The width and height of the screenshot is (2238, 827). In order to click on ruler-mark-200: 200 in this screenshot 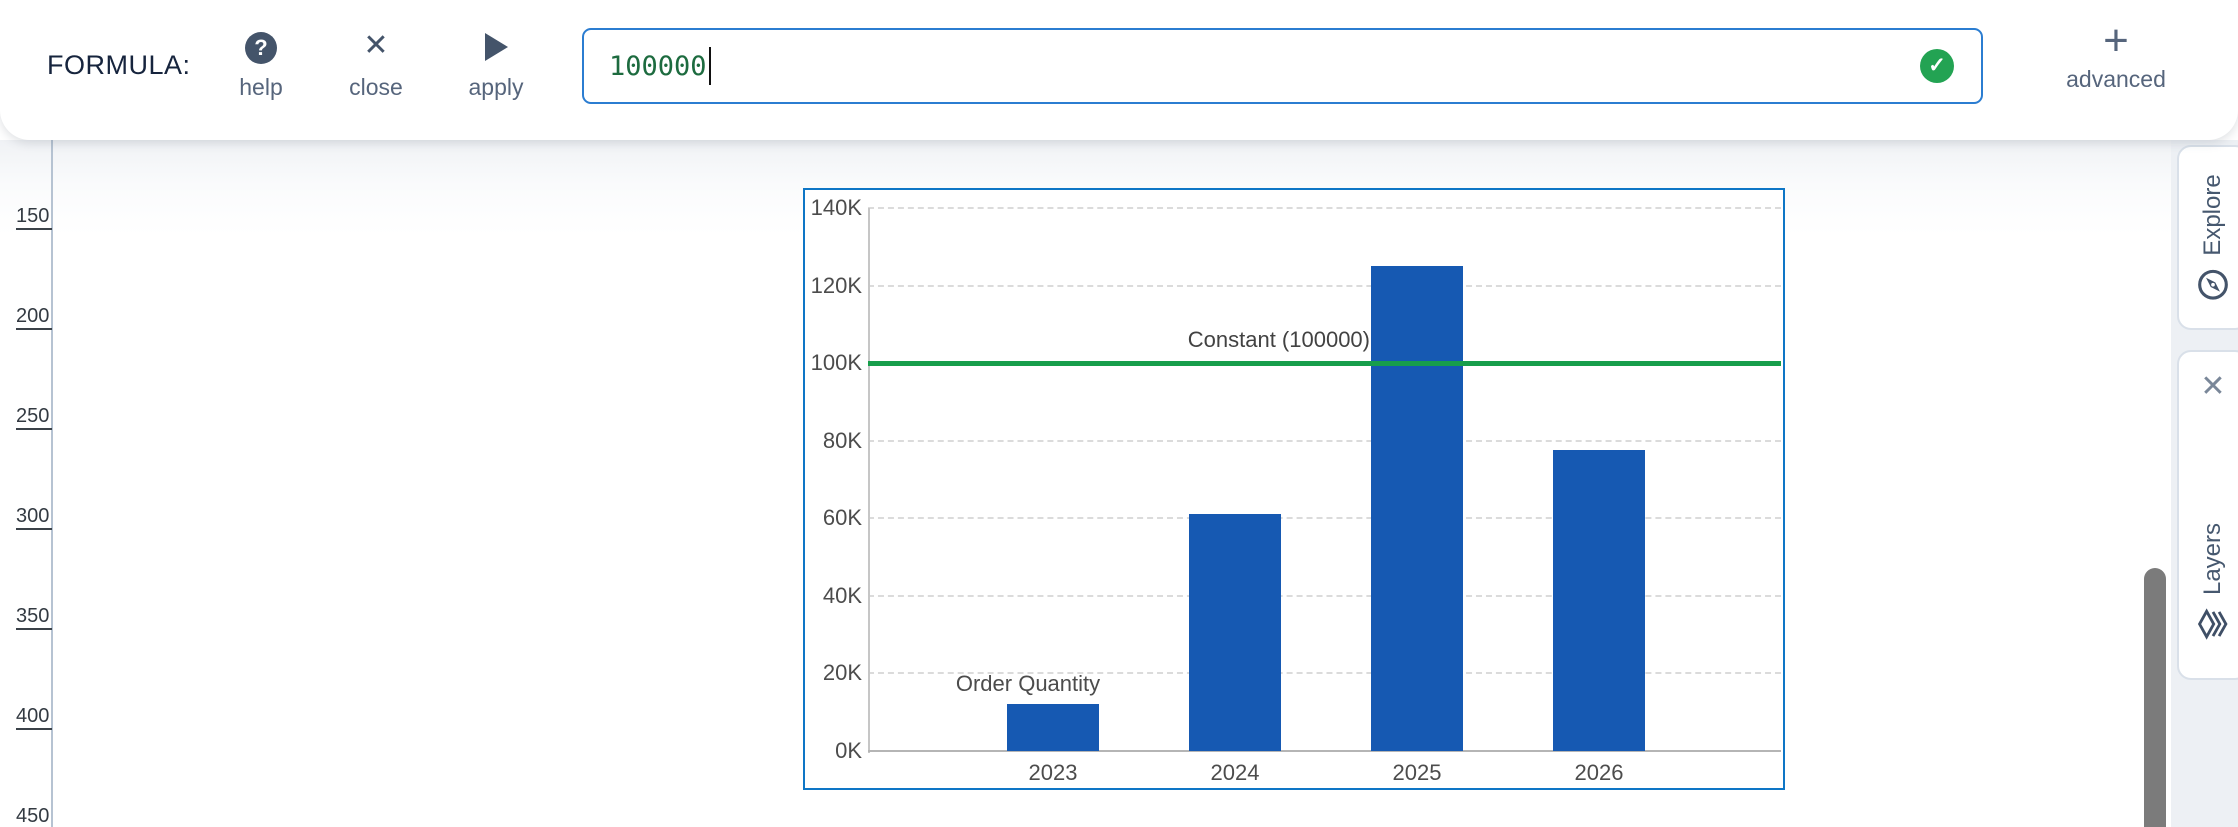, I will do `click(34, 317)`.